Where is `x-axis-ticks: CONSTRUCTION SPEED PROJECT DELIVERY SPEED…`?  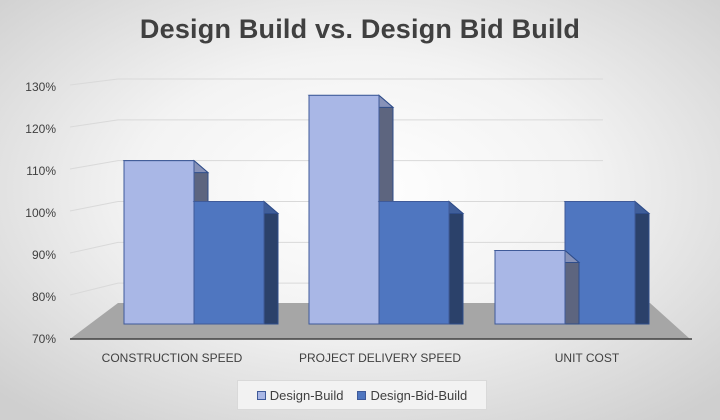 x-axis-ticks: CONSTRUCTION SPEED PROJECT DELIVERY SPEED… is located at coordinates (361, 358).